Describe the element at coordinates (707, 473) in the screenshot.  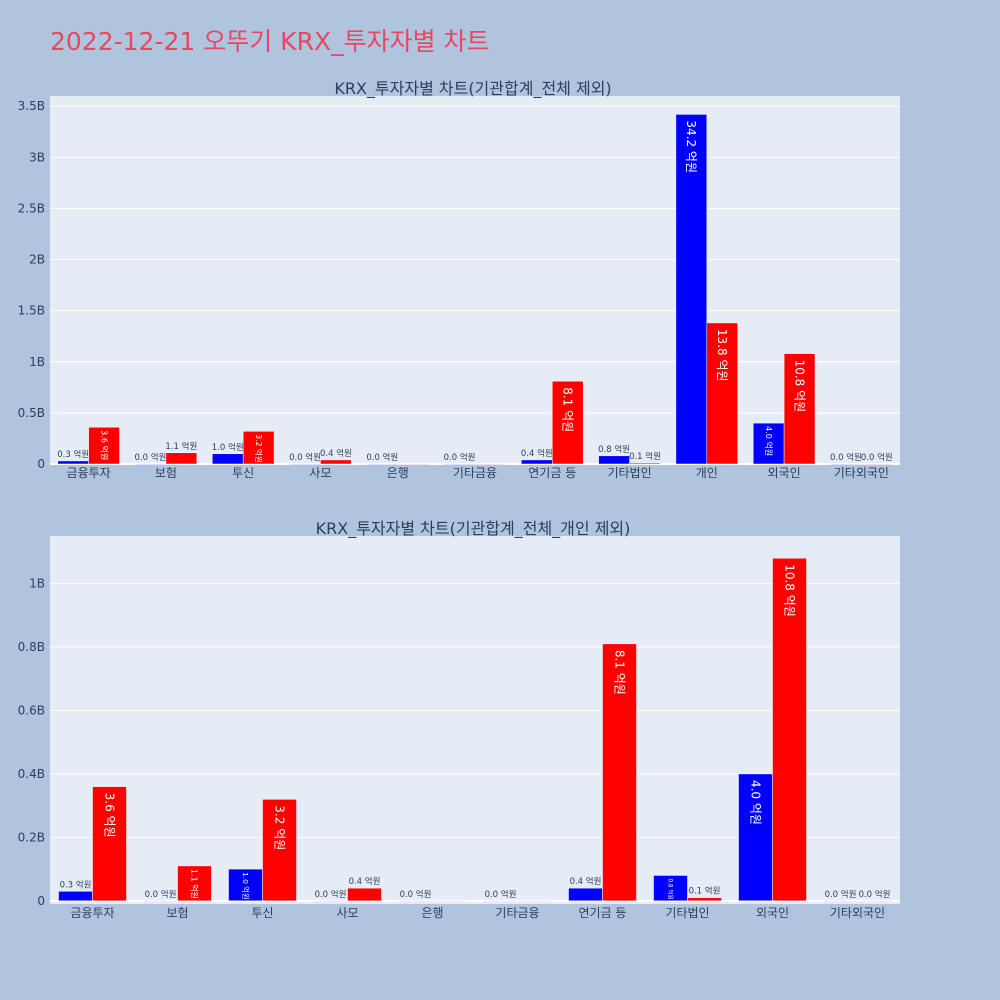
I see `category-label: 개인` at that location.